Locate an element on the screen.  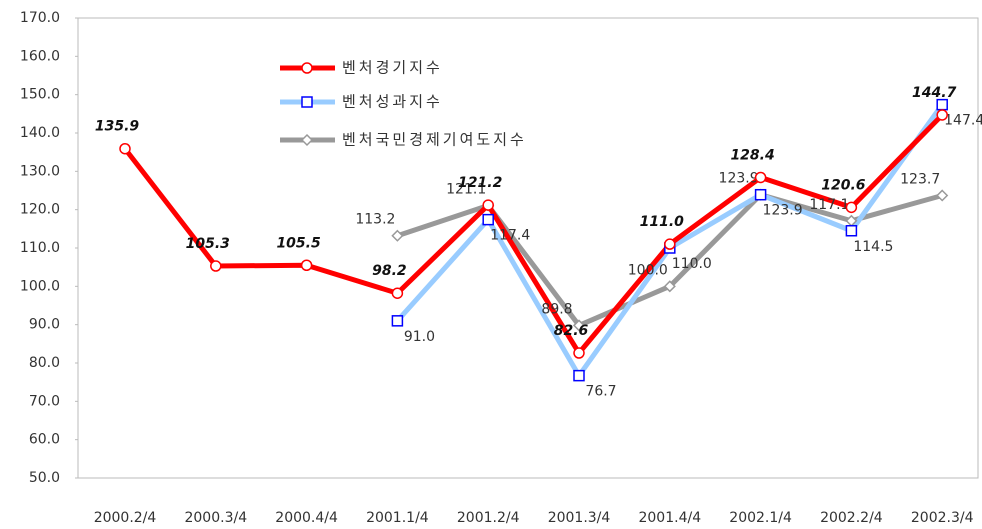
legend-label: 벤처국민경제기여도지수 is located at coordinates (434, 140).